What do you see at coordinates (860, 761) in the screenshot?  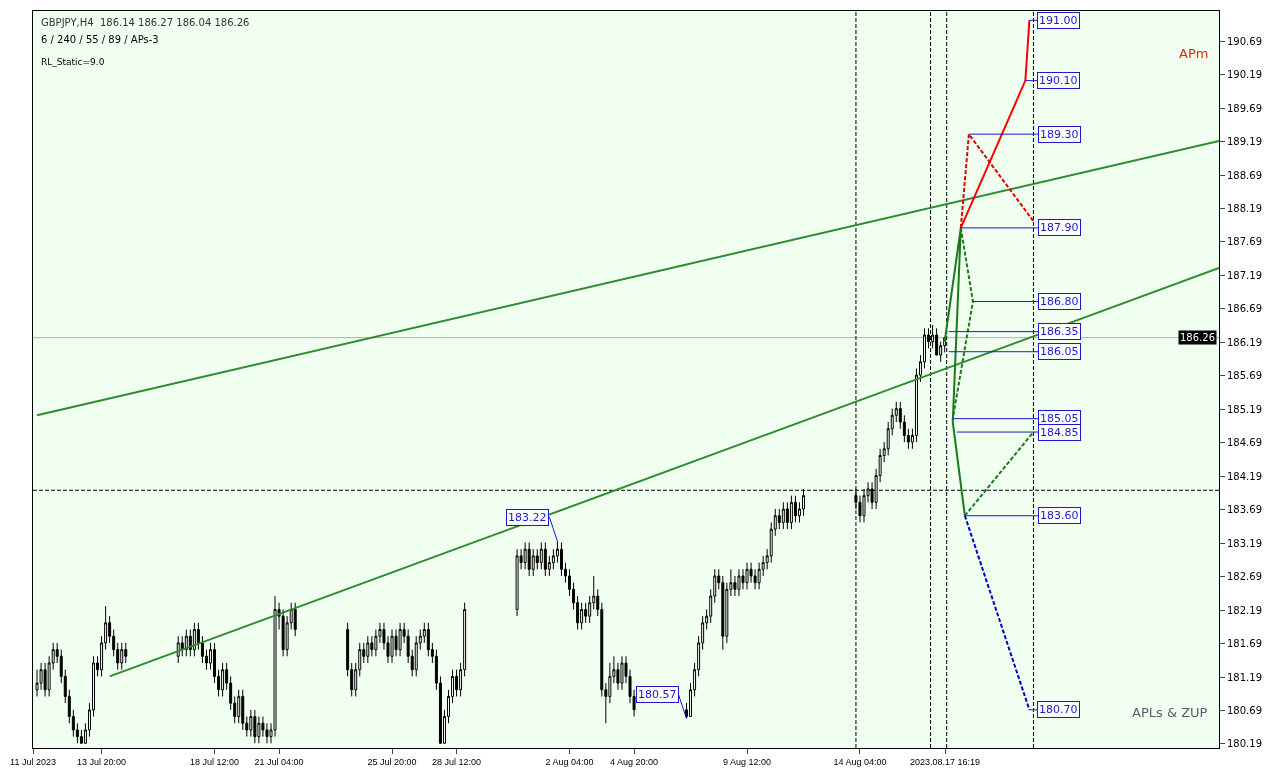 I see `x-tick-label: 14 Aug 04:00` at bounding box center [860, 761].